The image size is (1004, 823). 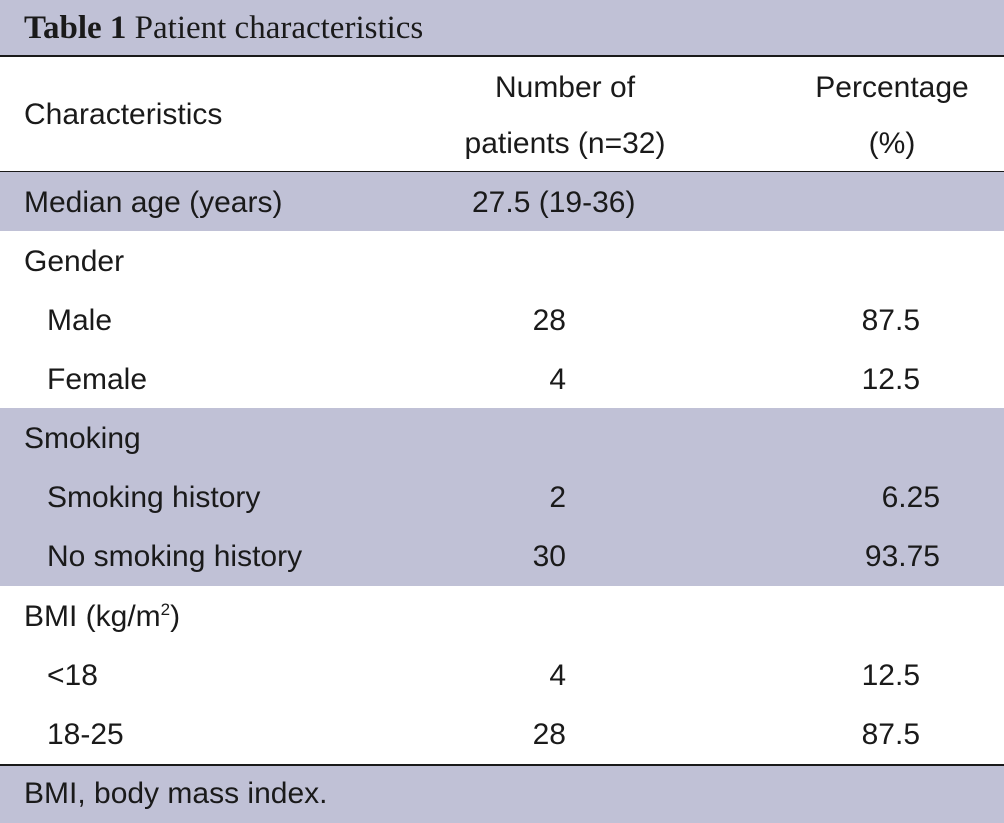 What do you see at coordinates (892, 87) in the screenshot?
I see `header-percentage-line1: Percentage` at bounding box center [892, 87].